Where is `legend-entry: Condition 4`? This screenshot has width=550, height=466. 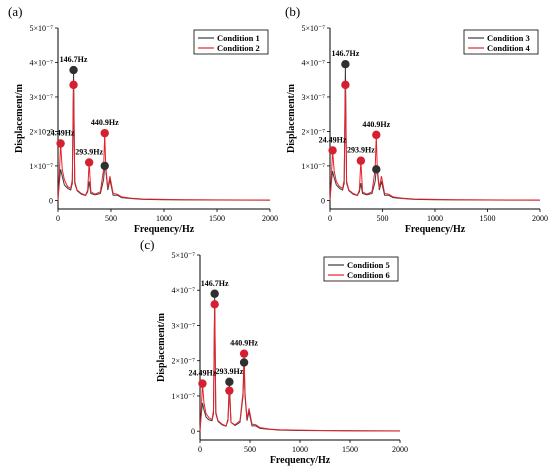 legend-entry: Condition 4 is located at coordinates (508, 48).